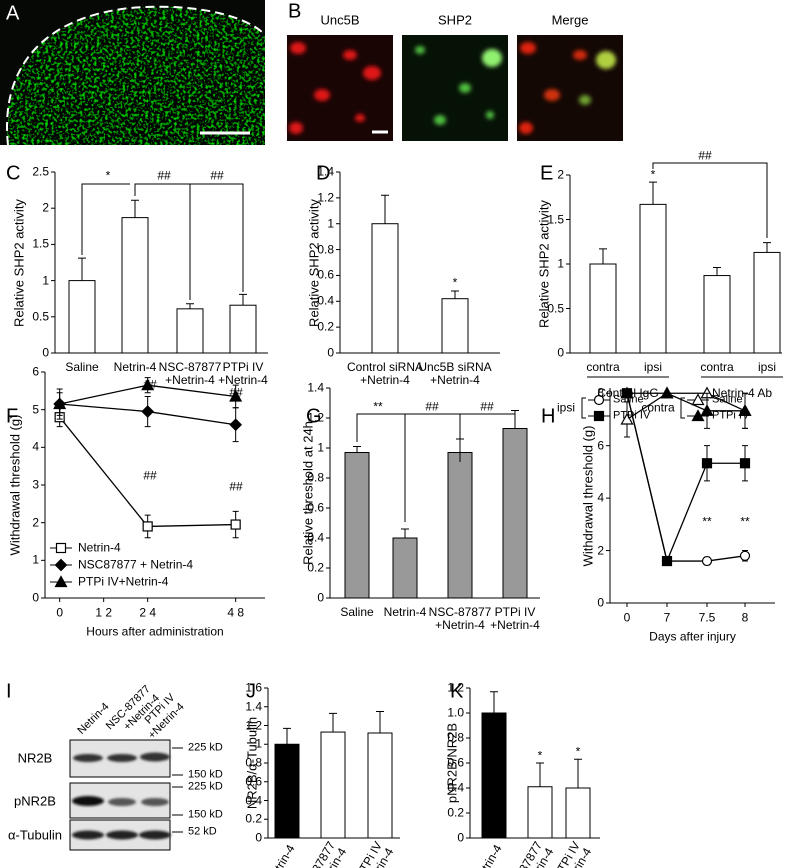 The image size is (788, 868). What do you see at coordinates (632, 415) in the screenshot?
I see `legend-label: PTPi IV` at bounding box center [632, 415].